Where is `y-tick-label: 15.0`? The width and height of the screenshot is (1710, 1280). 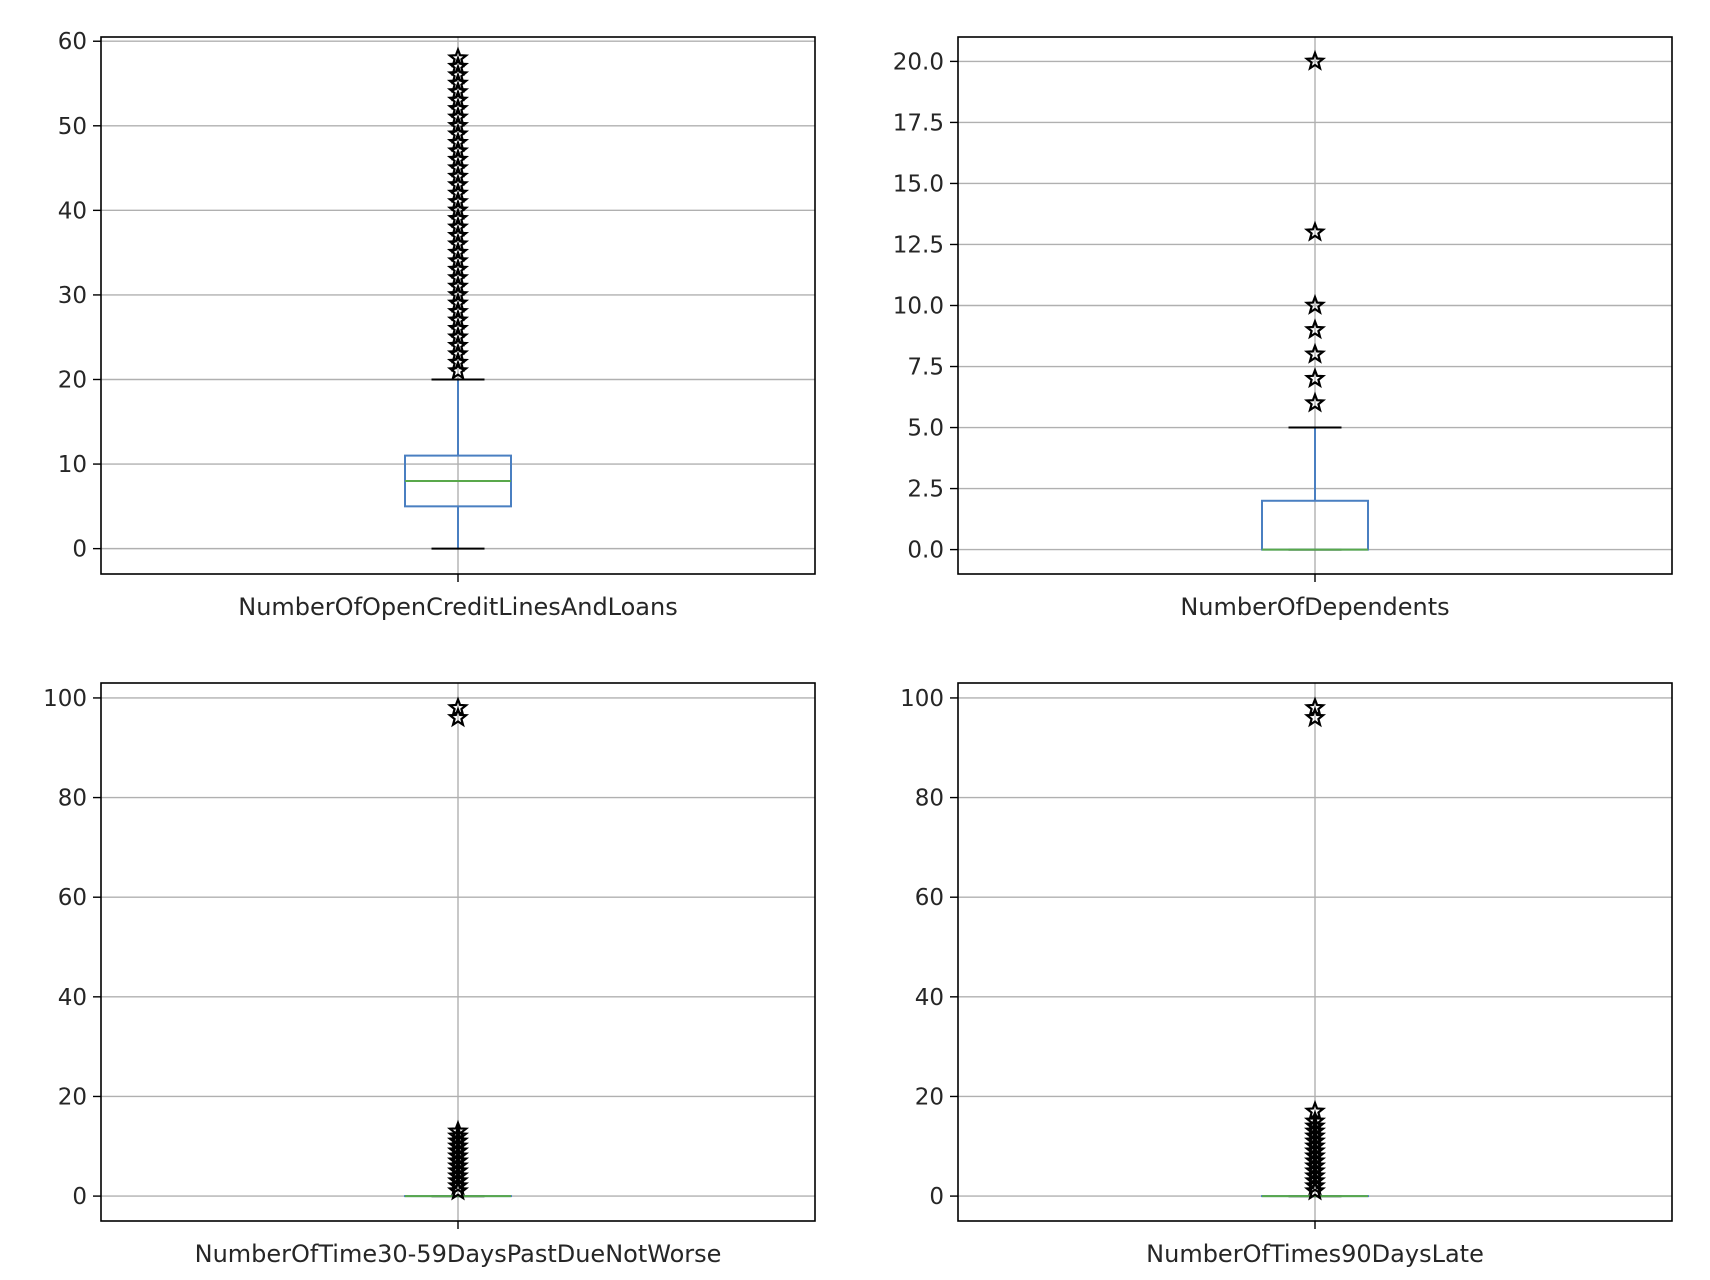
y-tick-label: 15.0 is located at coordinates (918, 184).